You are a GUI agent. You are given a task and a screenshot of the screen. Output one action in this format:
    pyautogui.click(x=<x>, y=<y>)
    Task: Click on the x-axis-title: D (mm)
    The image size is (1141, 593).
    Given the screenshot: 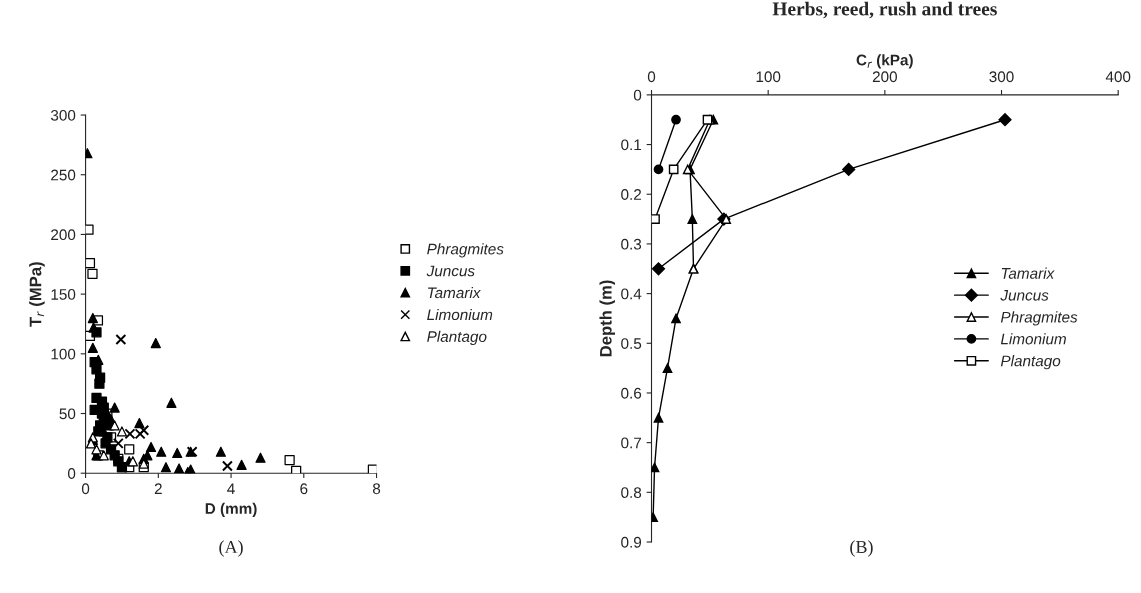 What is the action you would take?
    pyautogui.click(x=231, y=509)
    